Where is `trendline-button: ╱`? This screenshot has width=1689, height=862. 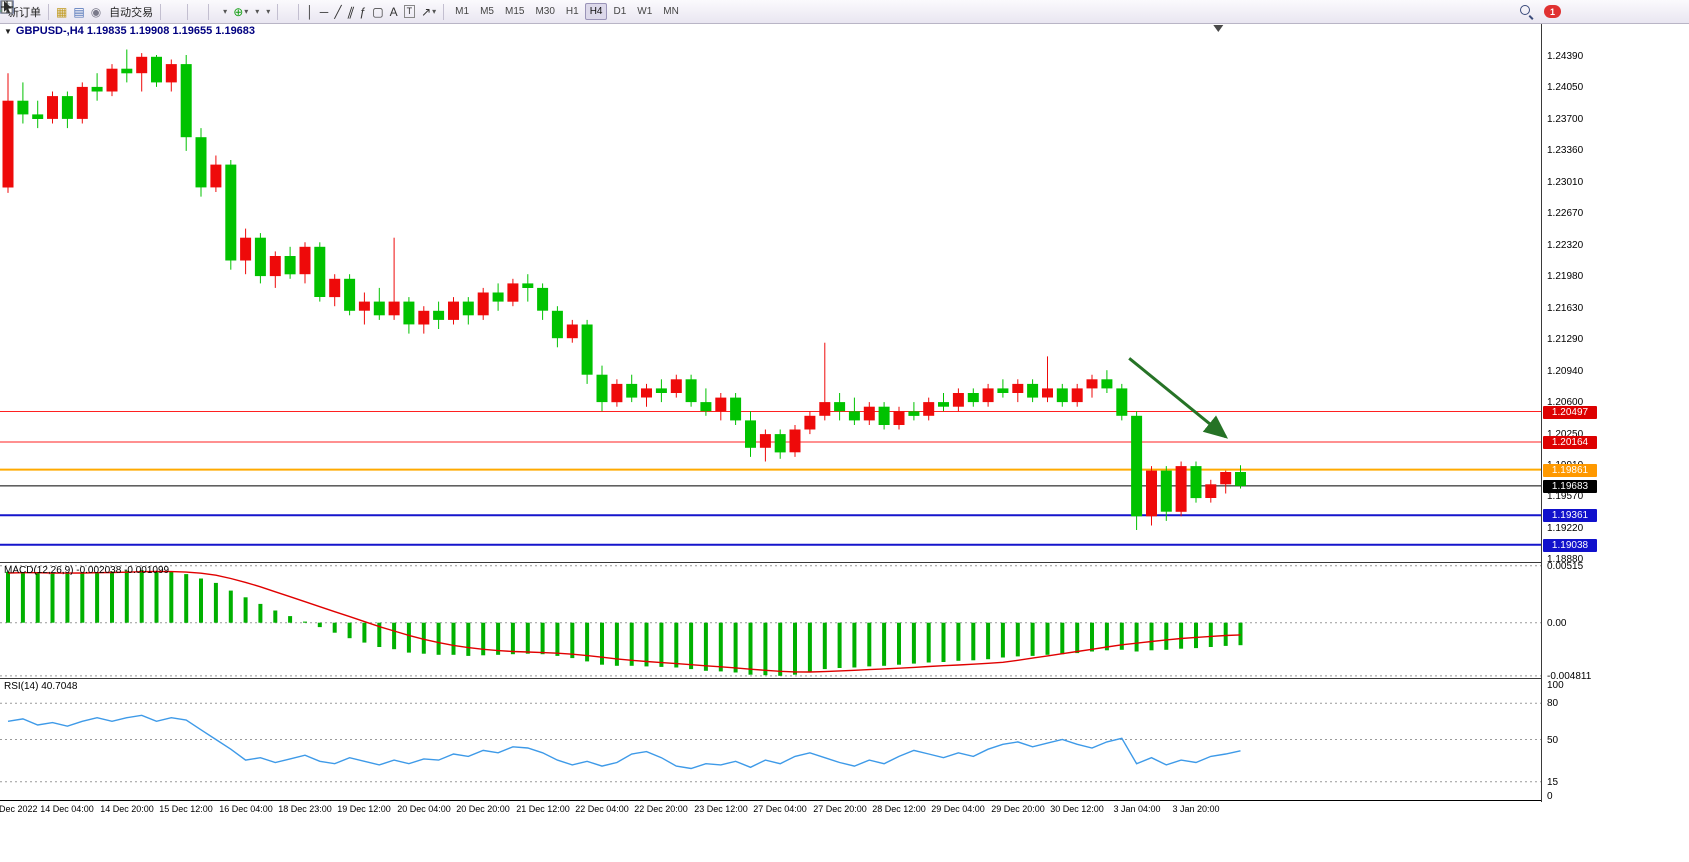
trendline-button: ╱ is located at coordinates (337, 12).